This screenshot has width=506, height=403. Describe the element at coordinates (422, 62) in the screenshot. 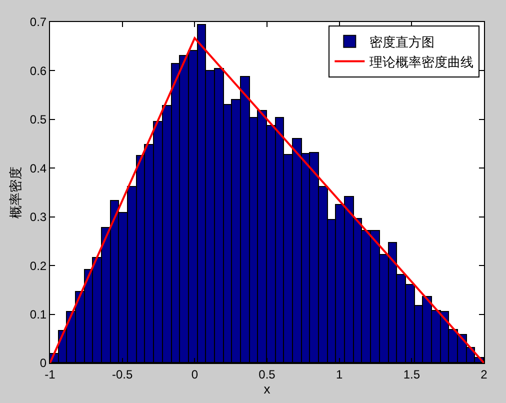

I see `legend-label: 理论概率密度曲线` at that location.